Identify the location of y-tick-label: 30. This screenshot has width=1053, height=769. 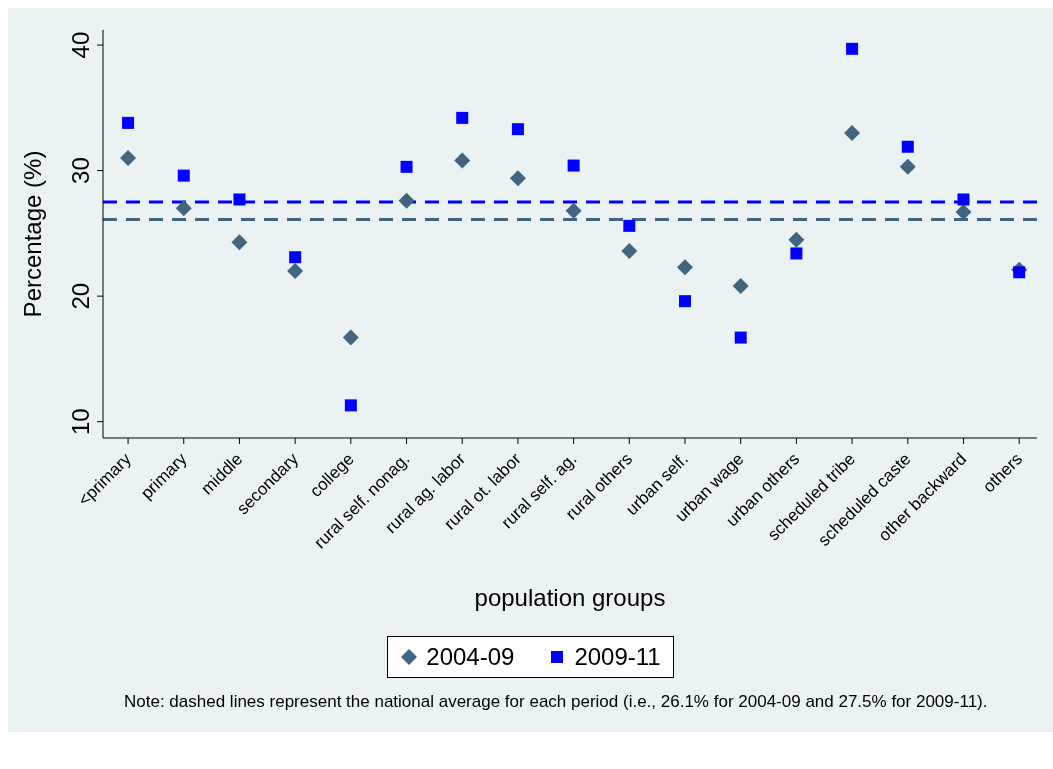
(80, 170).